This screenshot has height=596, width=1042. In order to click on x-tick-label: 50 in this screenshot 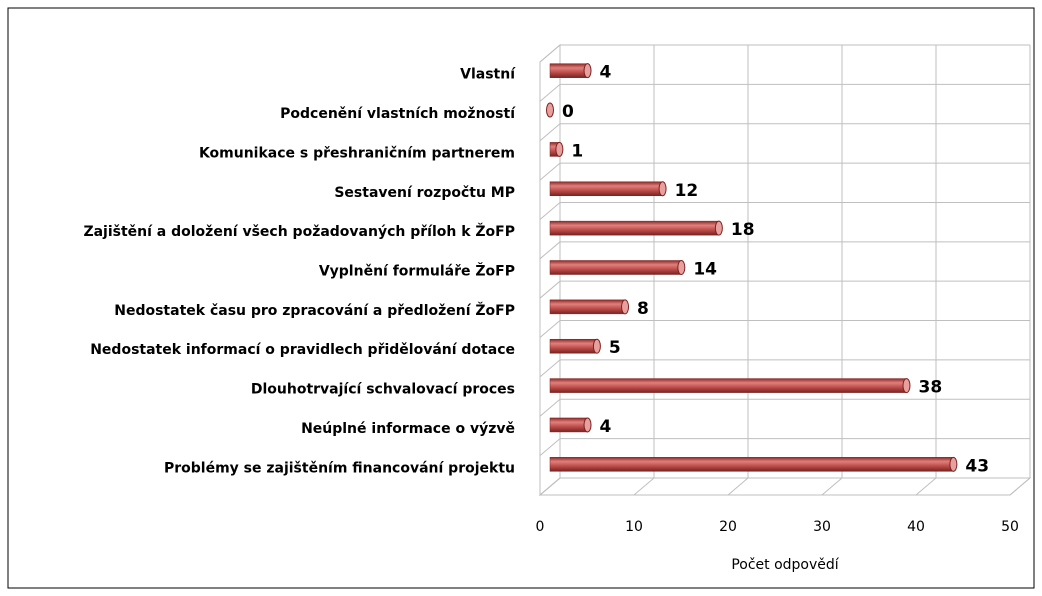, I will do `click(1010, 527)`.